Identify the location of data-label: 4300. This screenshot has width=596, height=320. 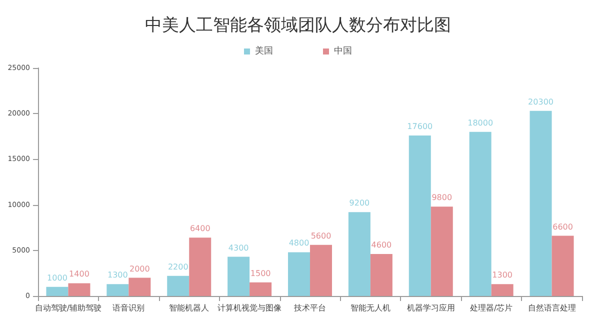
(238, 247).